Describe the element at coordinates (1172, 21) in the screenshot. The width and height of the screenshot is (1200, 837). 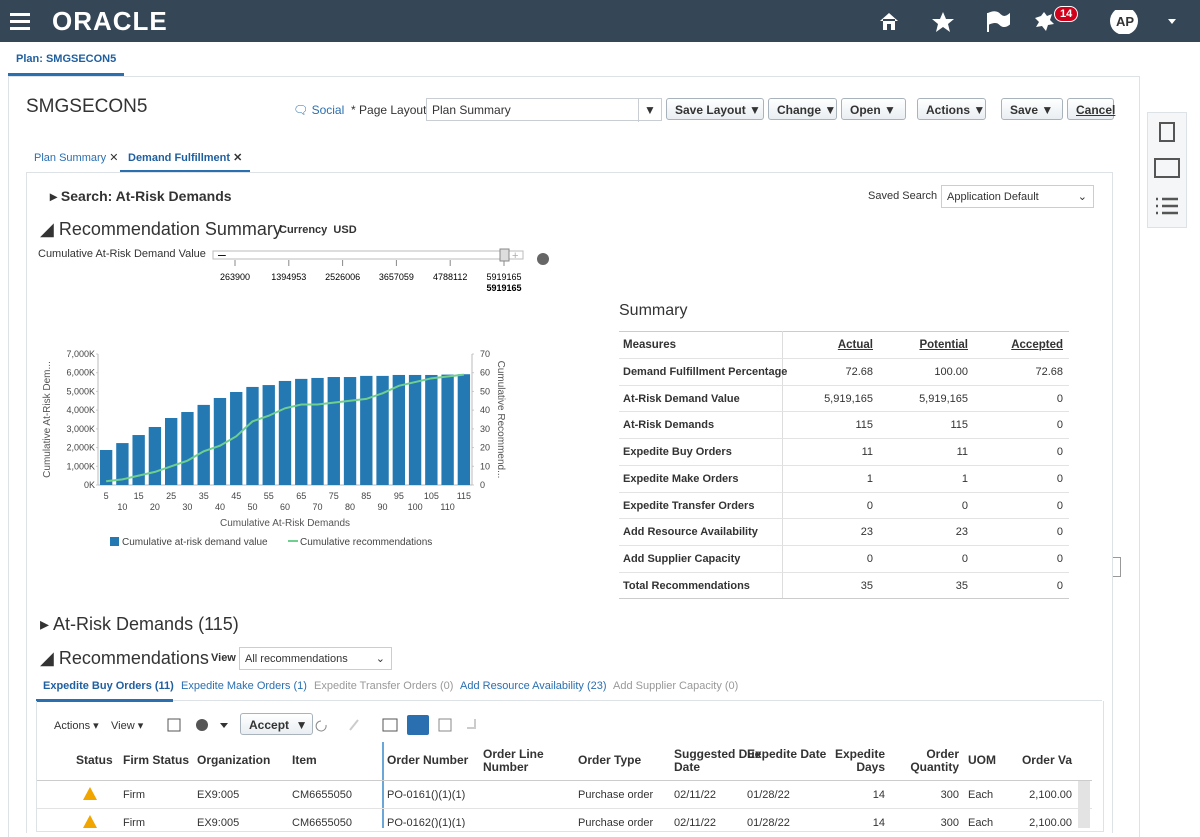
I see `user-menu-caret` at that location.